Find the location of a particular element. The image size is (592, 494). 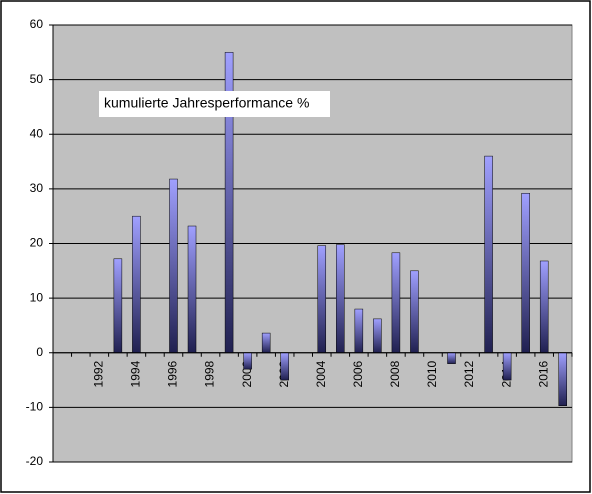

y-tick-label: 30 is located at coordinates (37, 188).